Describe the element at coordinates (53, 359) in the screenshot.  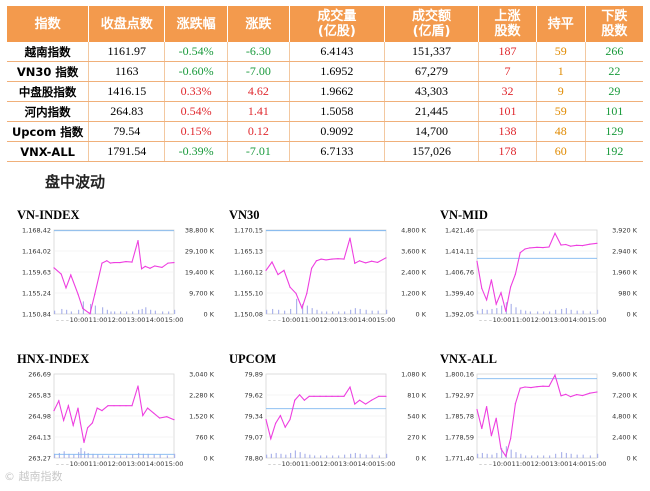
I see `chart-title: HNX-INDEX` at that location.